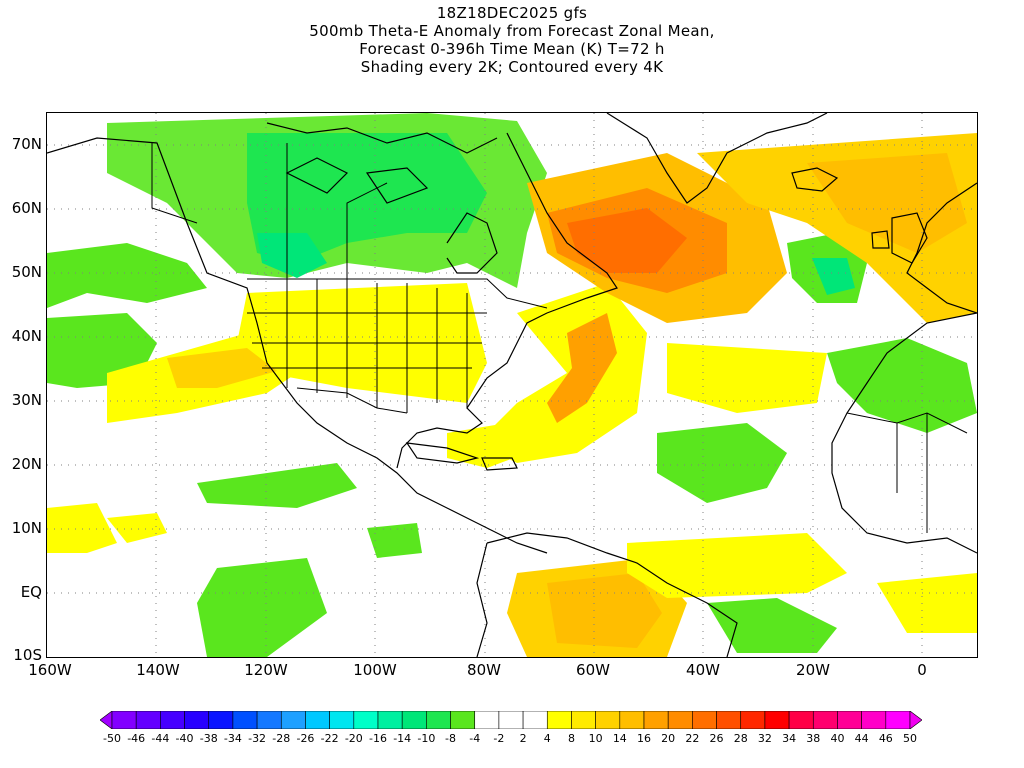 This screenshot has width=1024, height=768. What do you see at coordinates (833, 276) in the screenshot?
I see `negative-anomaly-atlantic-east-core` at bounding box center [833, 276].